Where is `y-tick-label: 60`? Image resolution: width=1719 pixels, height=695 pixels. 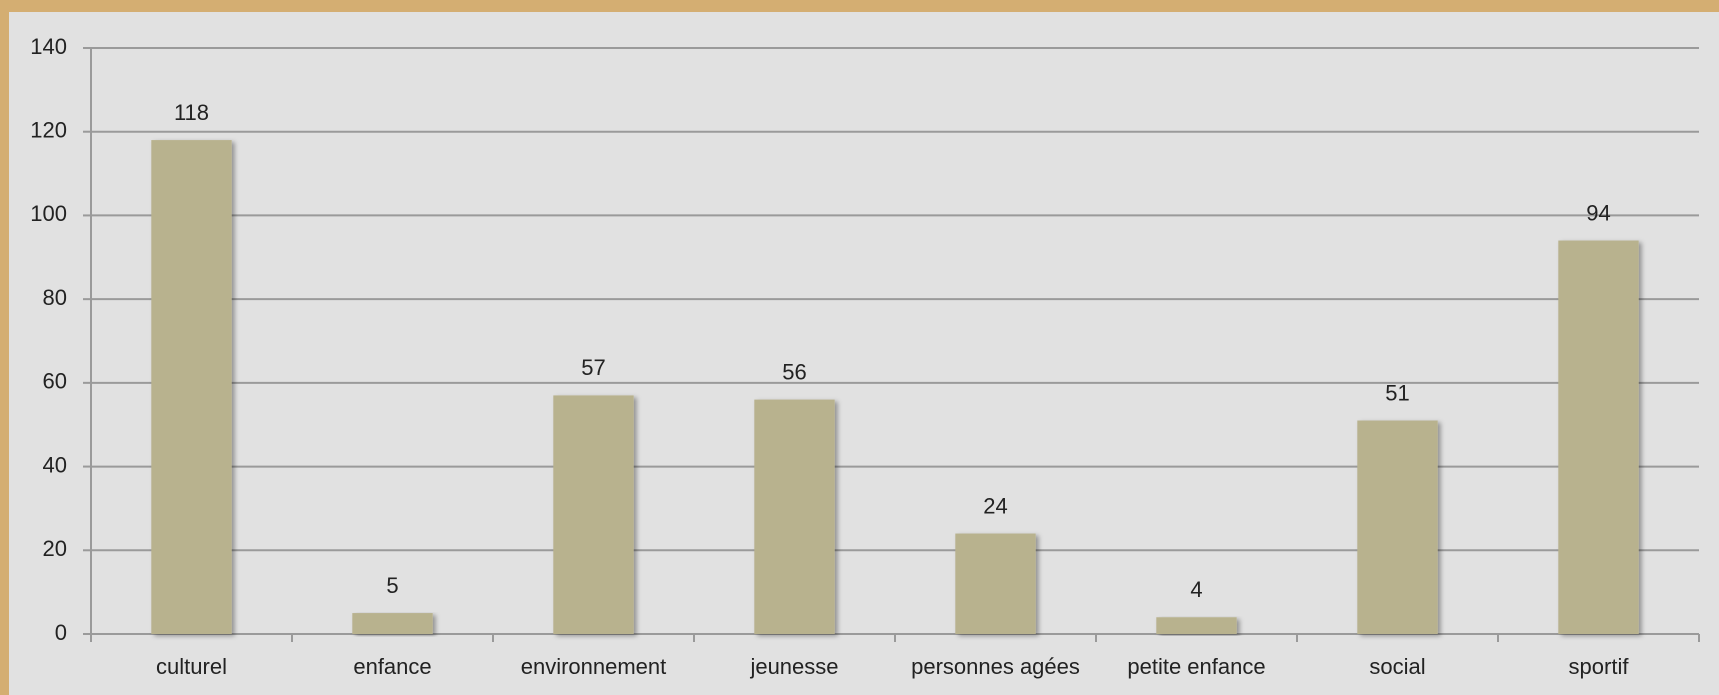
y-tick-label: 60 is located at coordinates (55, 381).